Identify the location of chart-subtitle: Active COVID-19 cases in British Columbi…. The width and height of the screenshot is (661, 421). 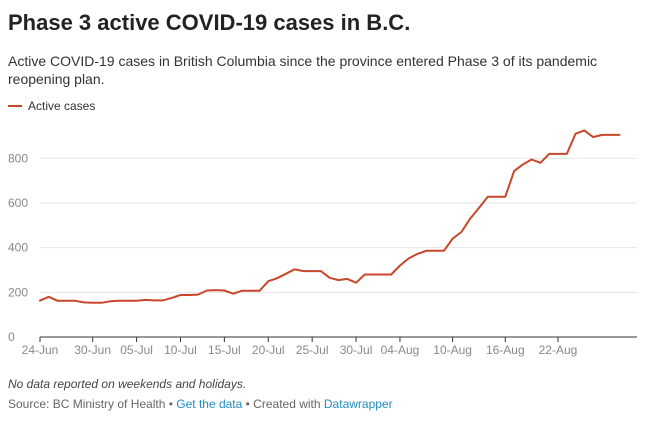
(303, 70).